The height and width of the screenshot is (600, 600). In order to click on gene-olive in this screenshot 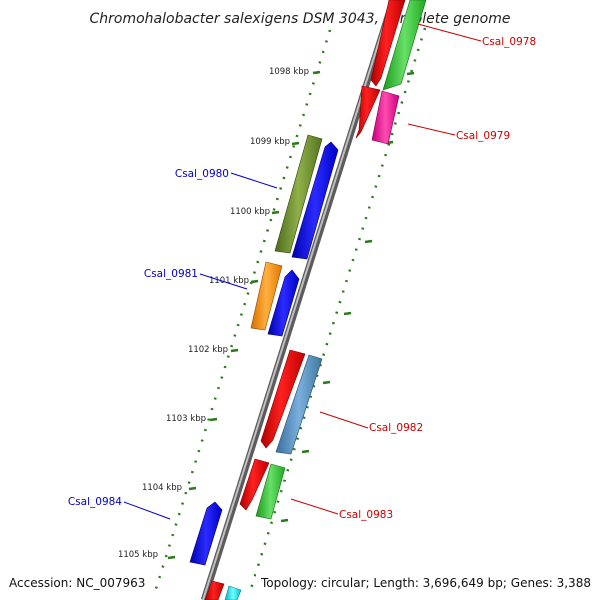, I will do `click(298, 194)`.